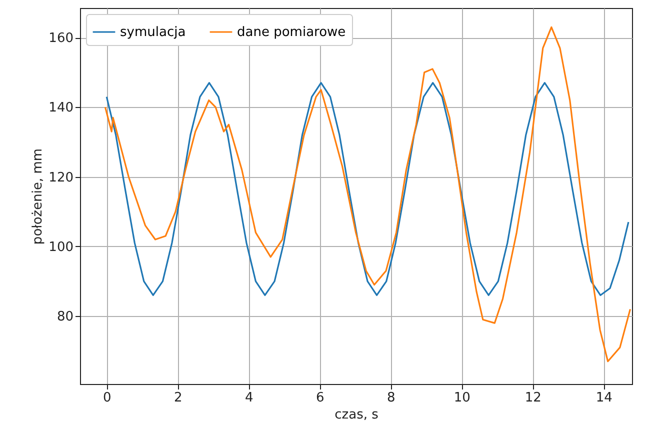 This screenshot has width=646, height=438. I want to click on x-axis-title: czas, s, so click(356, 415).